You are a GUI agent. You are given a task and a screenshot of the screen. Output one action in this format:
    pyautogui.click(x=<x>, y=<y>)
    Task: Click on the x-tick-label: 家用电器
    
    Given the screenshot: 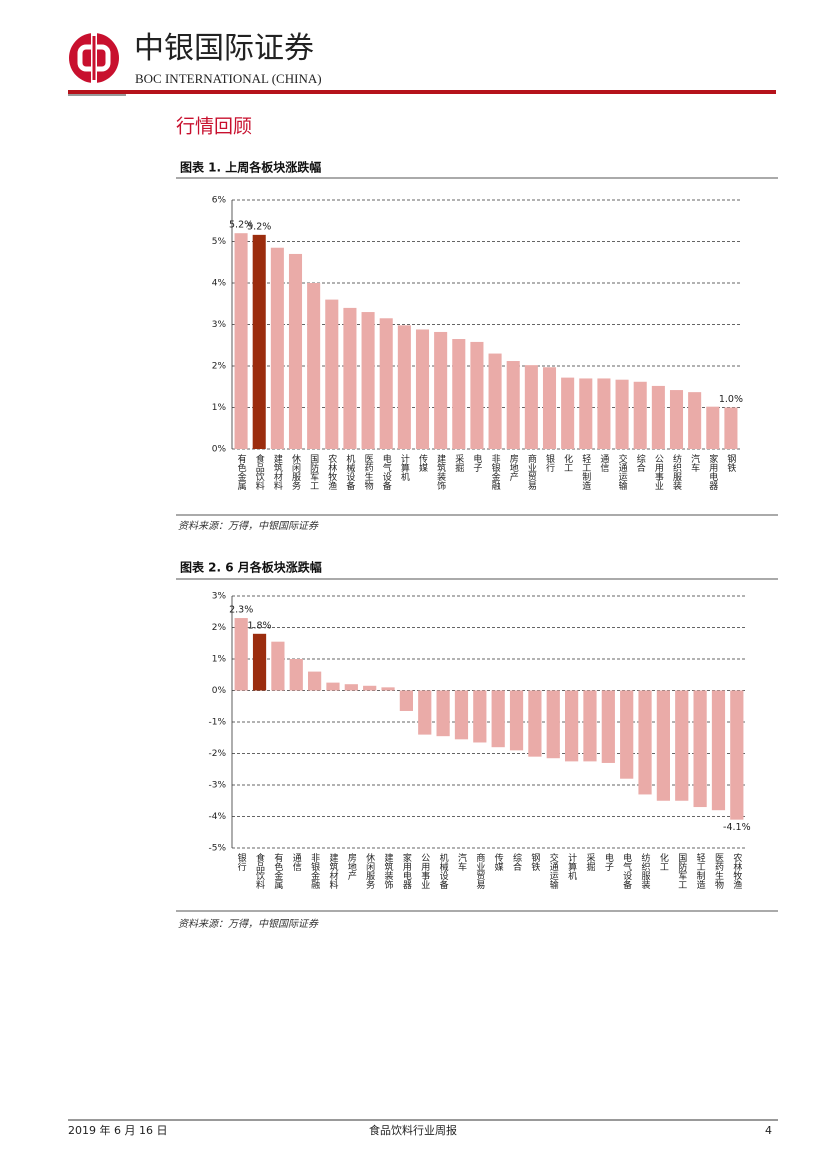 What is the action you would take?
    pyautogui.click(x=712, y=471)
    